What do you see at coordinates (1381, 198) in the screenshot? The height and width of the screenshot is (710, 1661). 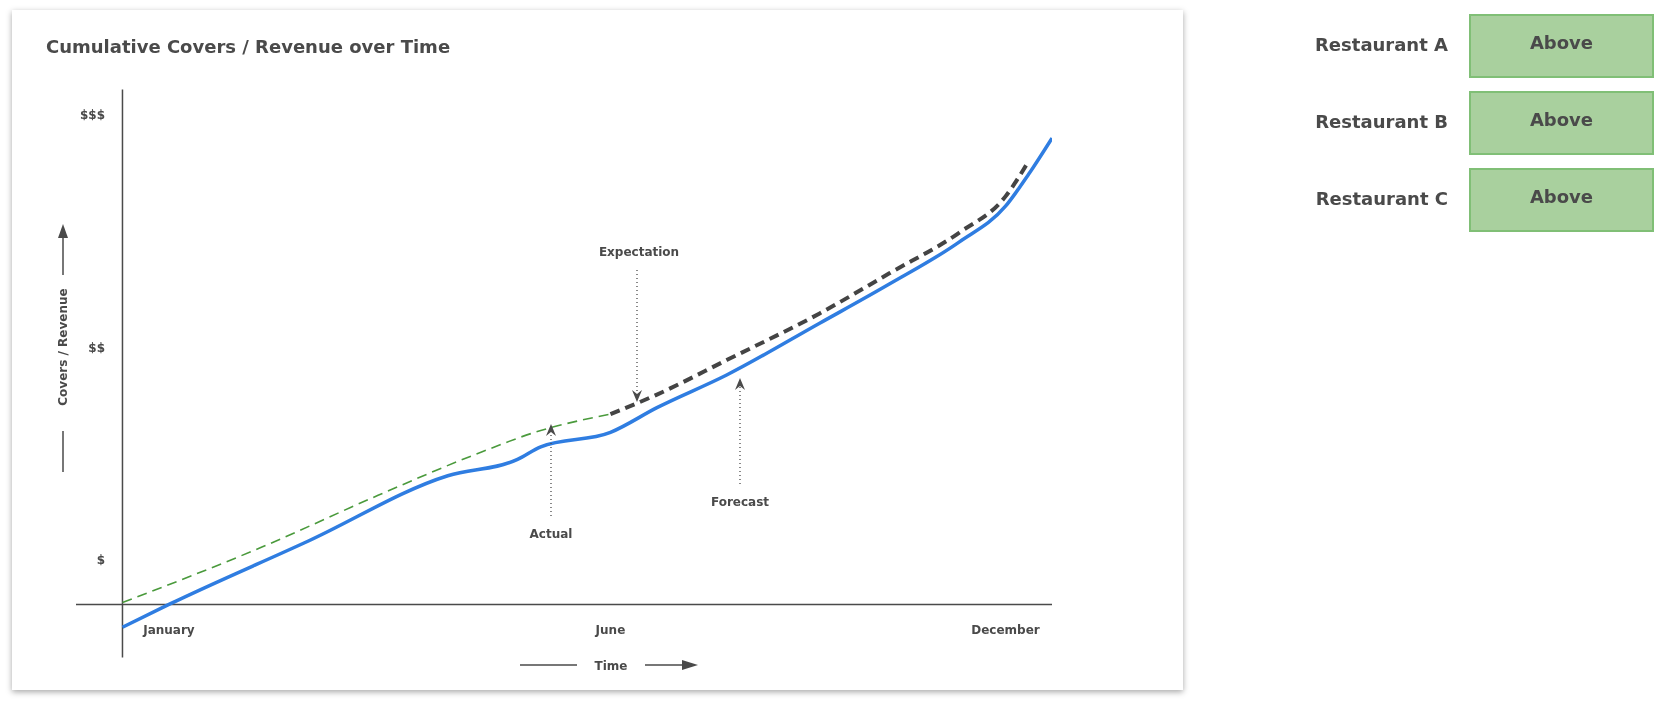 I see `category-label: Restaurant C` at bounding box center [1381, 198].